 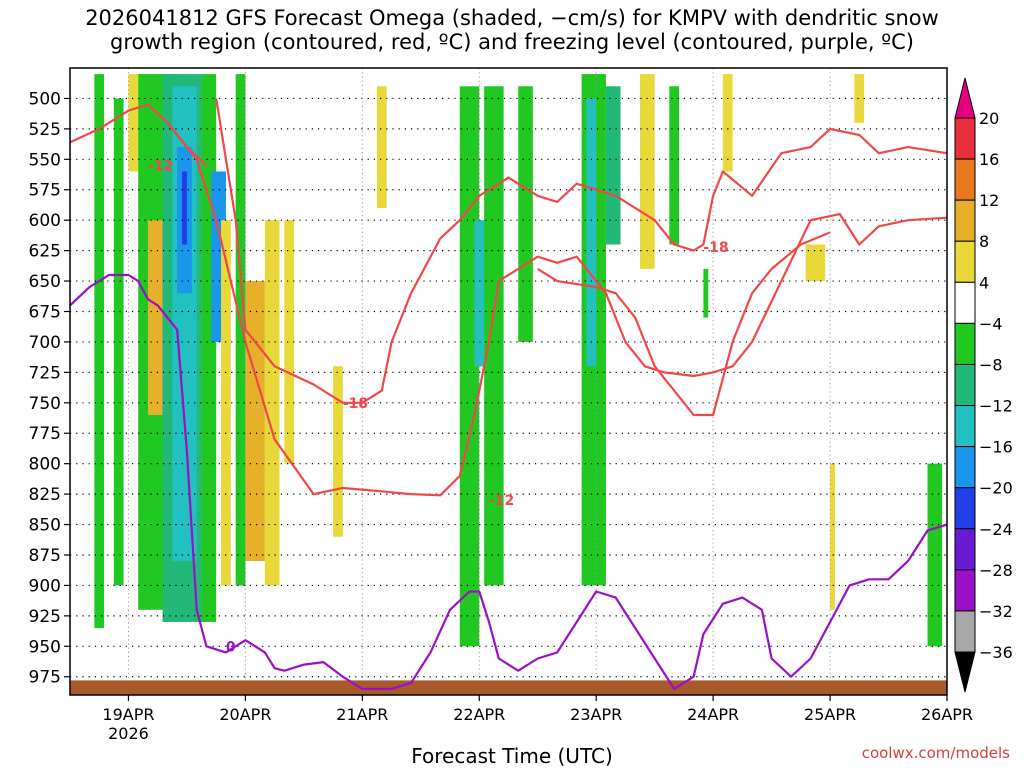 I want to click on colorbar-label: 20, so click(x=989, y=118).